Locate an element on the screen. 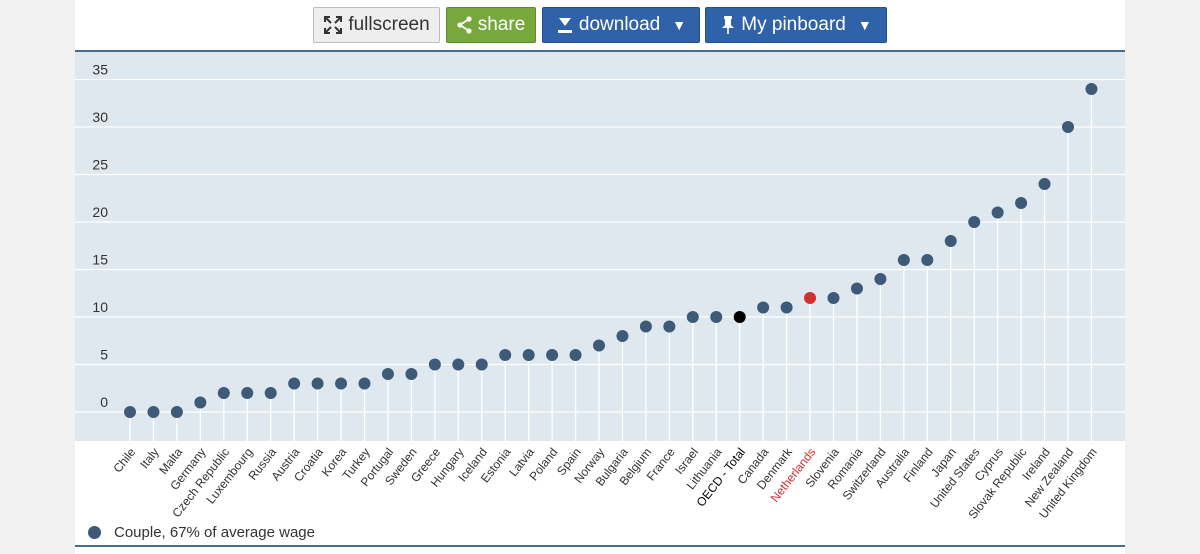  pinboard-button: My pinboard ▼ is located at coordinates (796, 25).